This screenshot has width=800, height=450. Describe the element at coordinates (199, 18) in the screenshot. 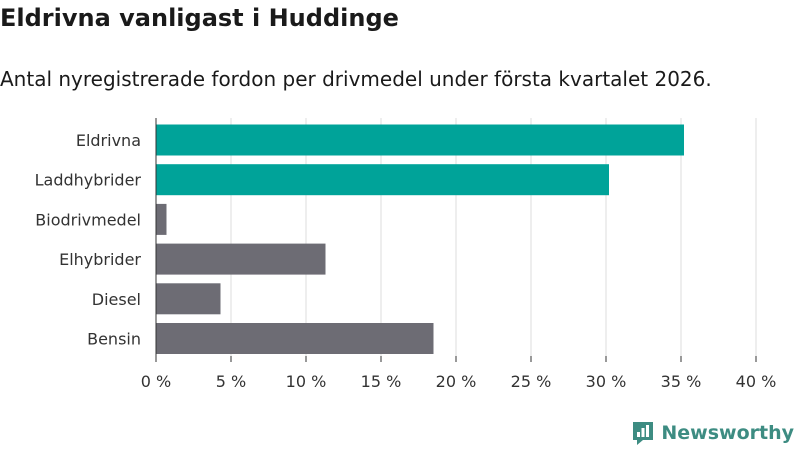

I see `chart-title: Eldrivna vanligast i Huddinge` at that location.